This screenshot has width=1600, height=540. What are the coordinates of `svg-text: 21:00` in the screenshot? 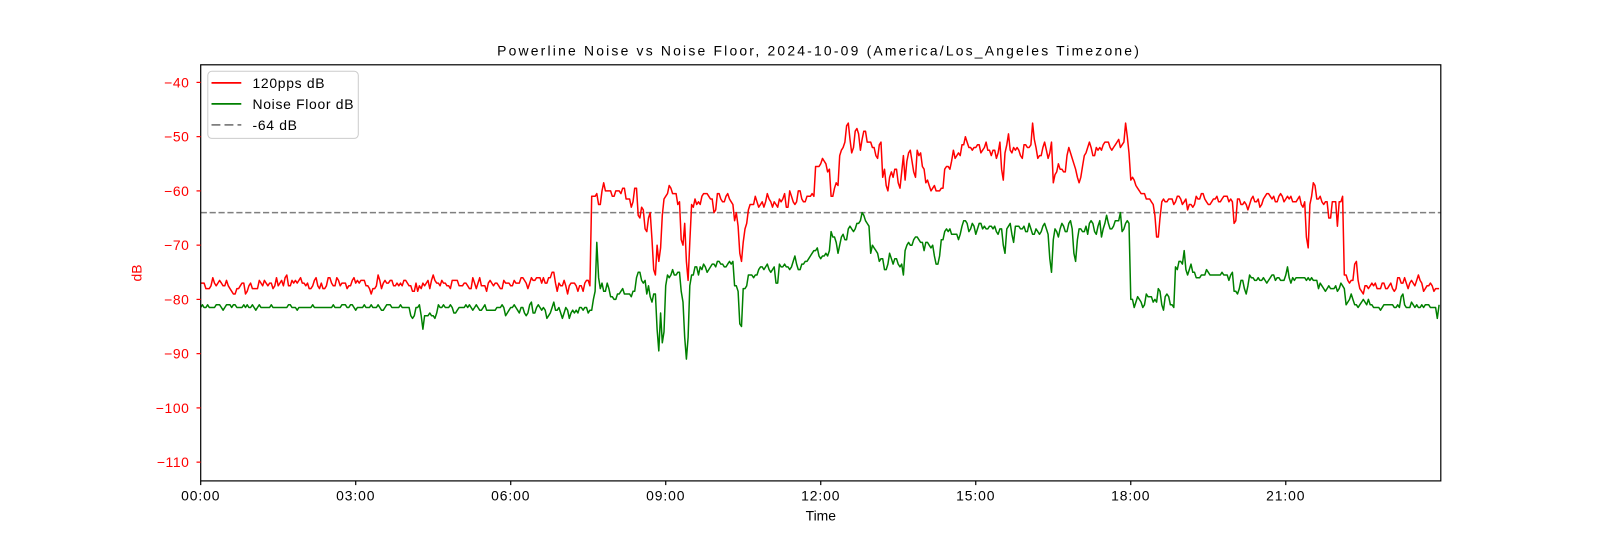 It's located at (1285, 496).